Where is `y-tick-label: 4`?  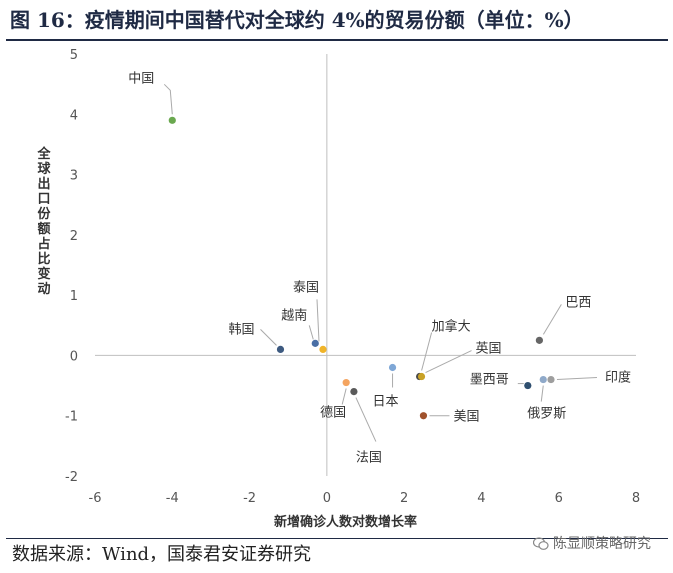
y-tick-label: 4 is located at coordinates (74, 115).